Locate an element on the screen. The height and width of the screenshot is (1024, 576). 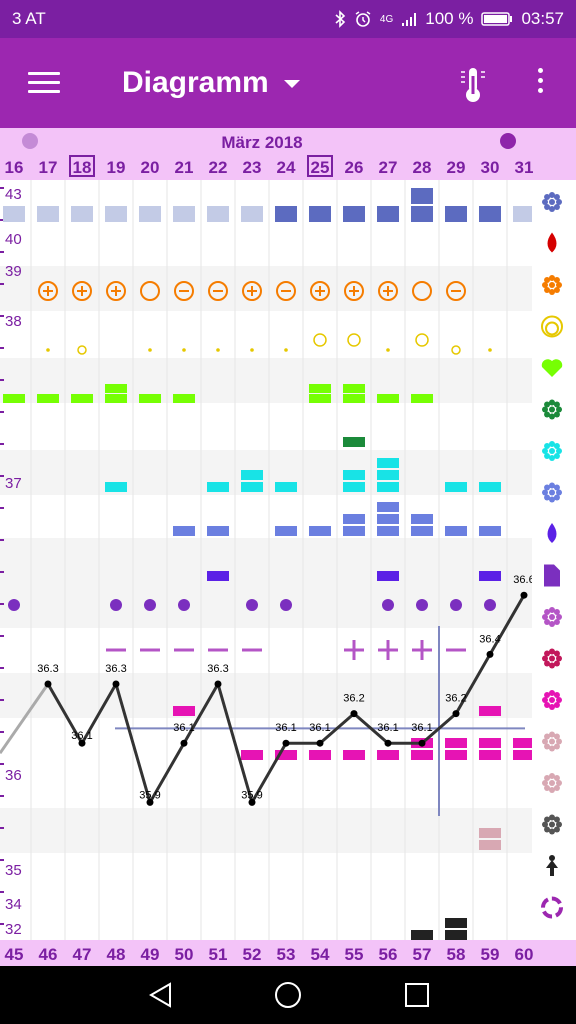
flower-icon is located at coordinates (552, 202).